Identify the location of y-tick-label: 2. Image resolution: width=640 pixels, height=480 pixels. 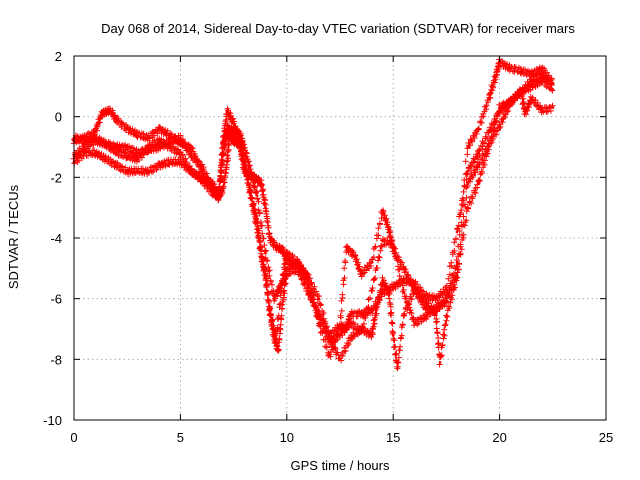
(58, 56).